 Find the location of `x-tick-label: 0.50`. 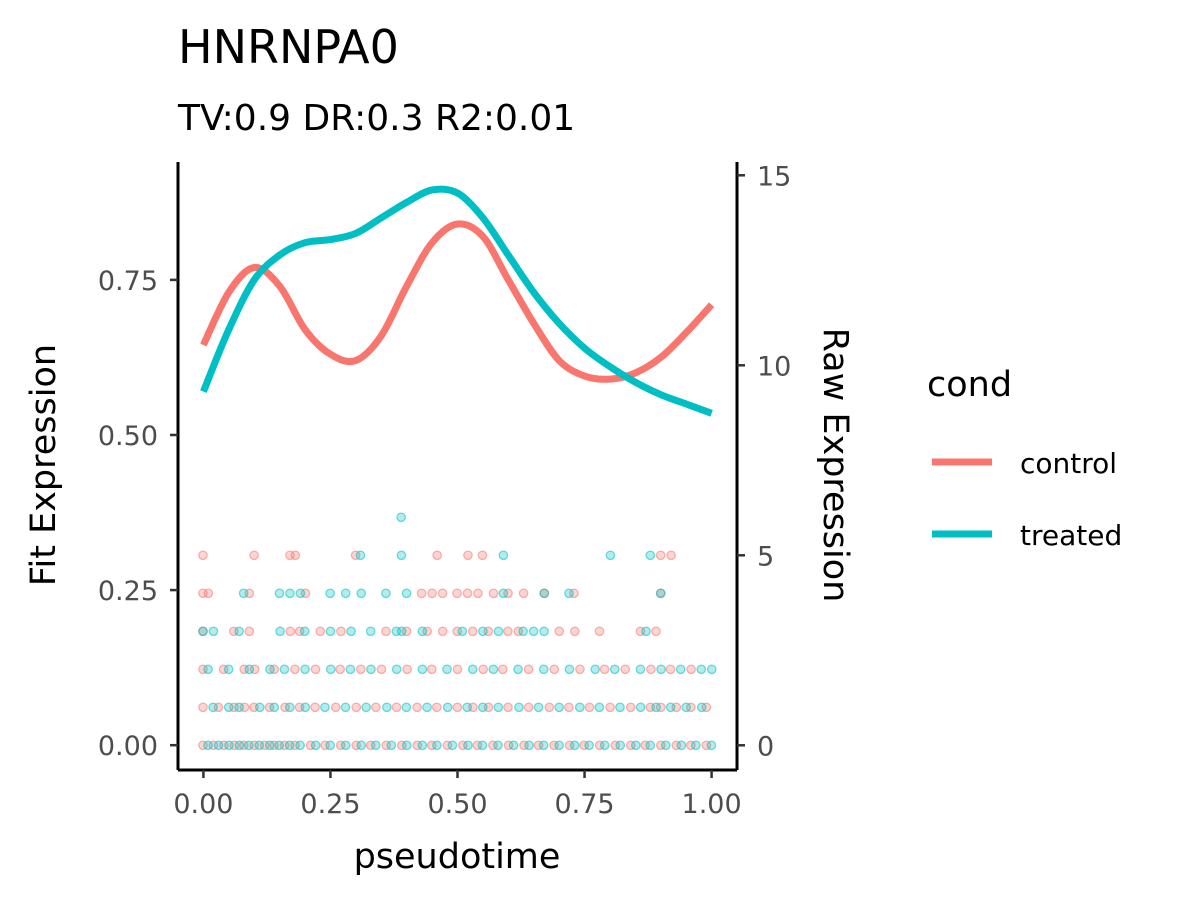

x-tick-label: 0.50 is located at coordinates (457, 804).